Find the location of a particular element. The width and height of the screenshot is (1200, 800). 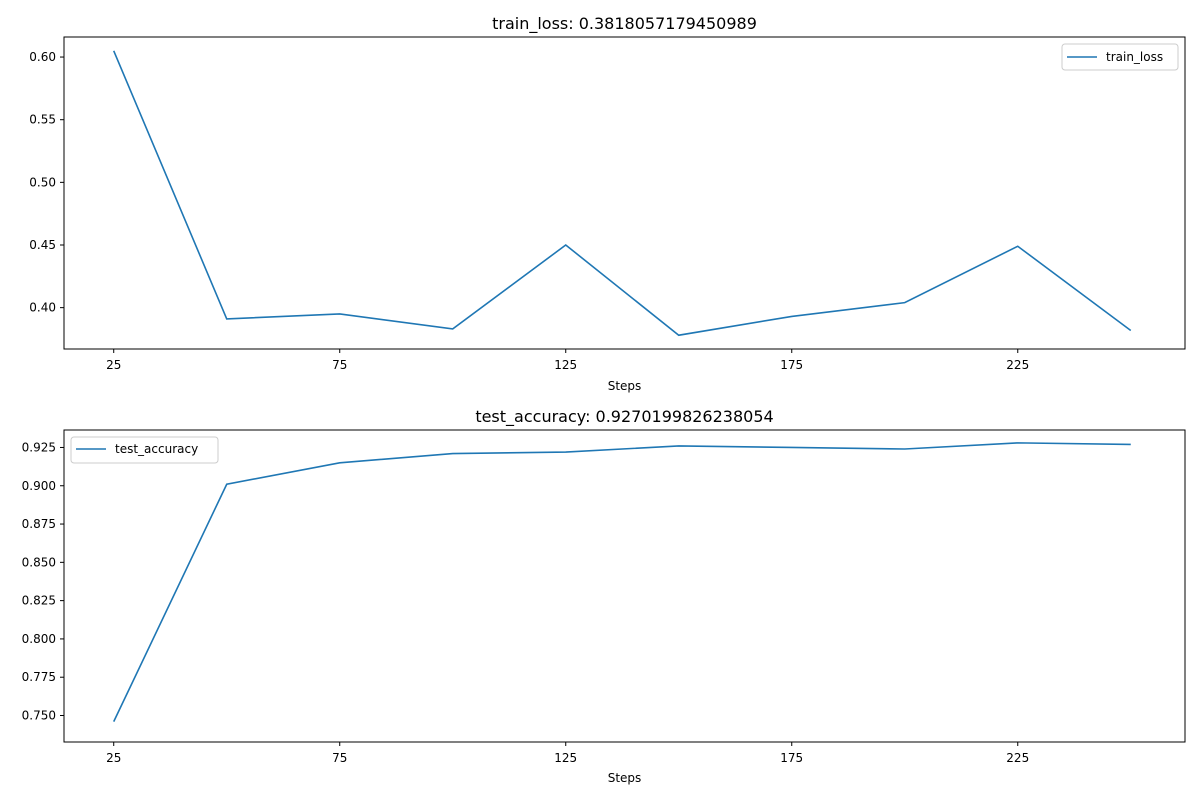

test-accuracy-legend: test_accuracy is located at coordinates (144, 450).